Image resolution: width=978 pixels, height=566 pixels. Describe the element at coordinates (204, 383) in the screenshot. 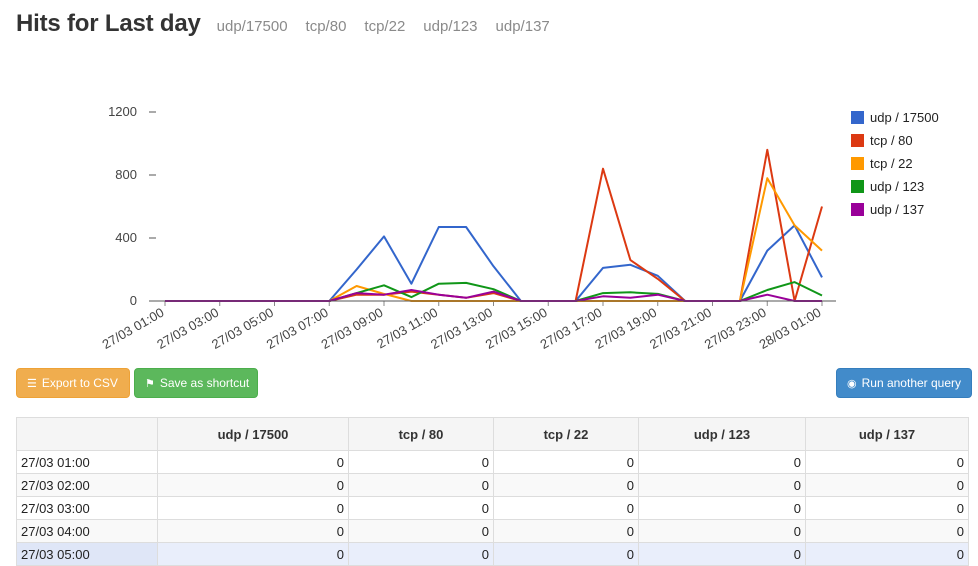

I see `save-shortcut-label: Save as shortcut` at that location.